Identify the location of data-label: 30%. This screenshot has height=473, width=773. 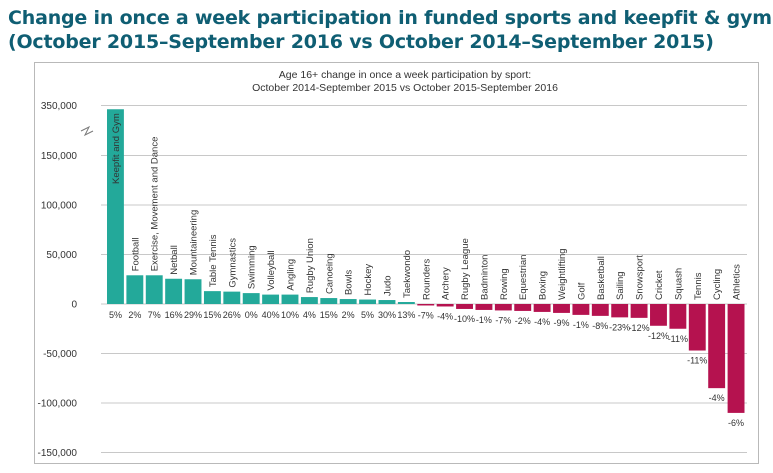
(387, 315).